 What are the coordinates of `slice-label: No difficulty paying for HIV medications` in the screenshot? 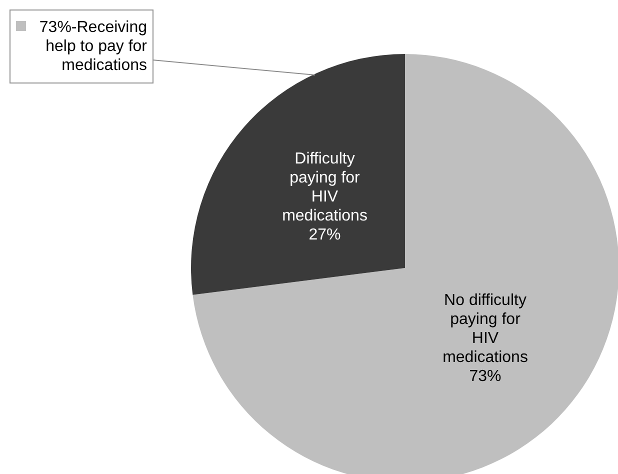 It's located at (485, 329).